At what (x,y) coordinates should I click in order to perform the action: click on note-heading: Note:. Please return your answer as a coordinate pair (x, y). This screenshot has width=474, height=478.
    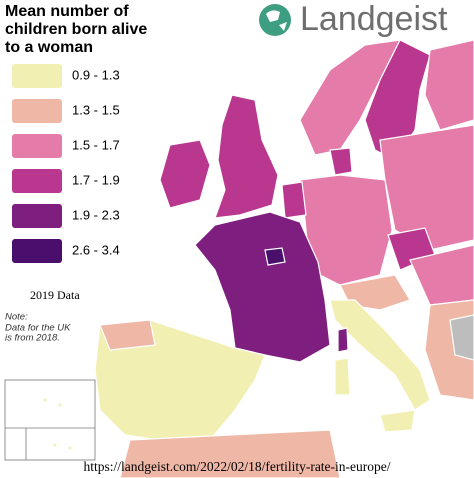
    Looking at the image, I should click on (16, 317).